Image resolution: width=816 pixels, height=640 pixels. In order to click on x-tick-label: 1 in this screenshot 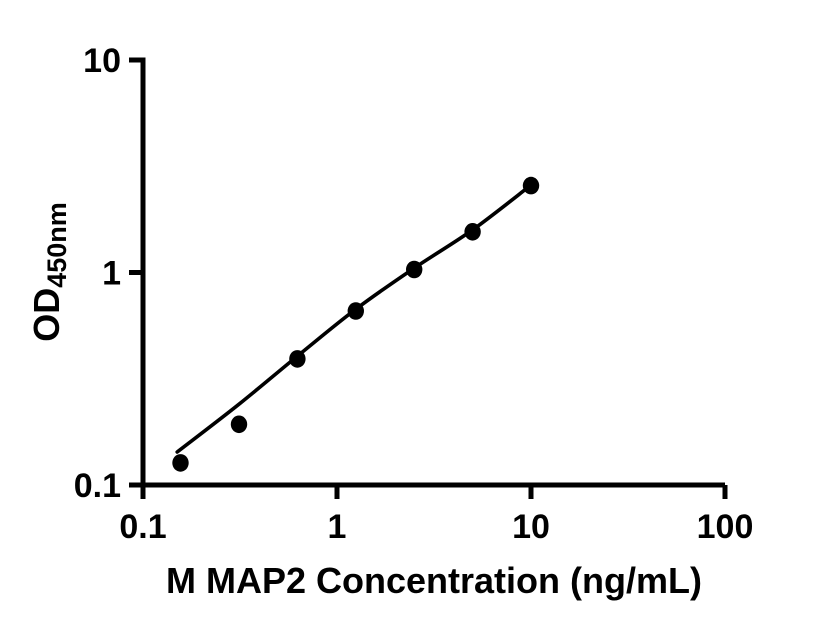, I will do `click(337, 527)`.